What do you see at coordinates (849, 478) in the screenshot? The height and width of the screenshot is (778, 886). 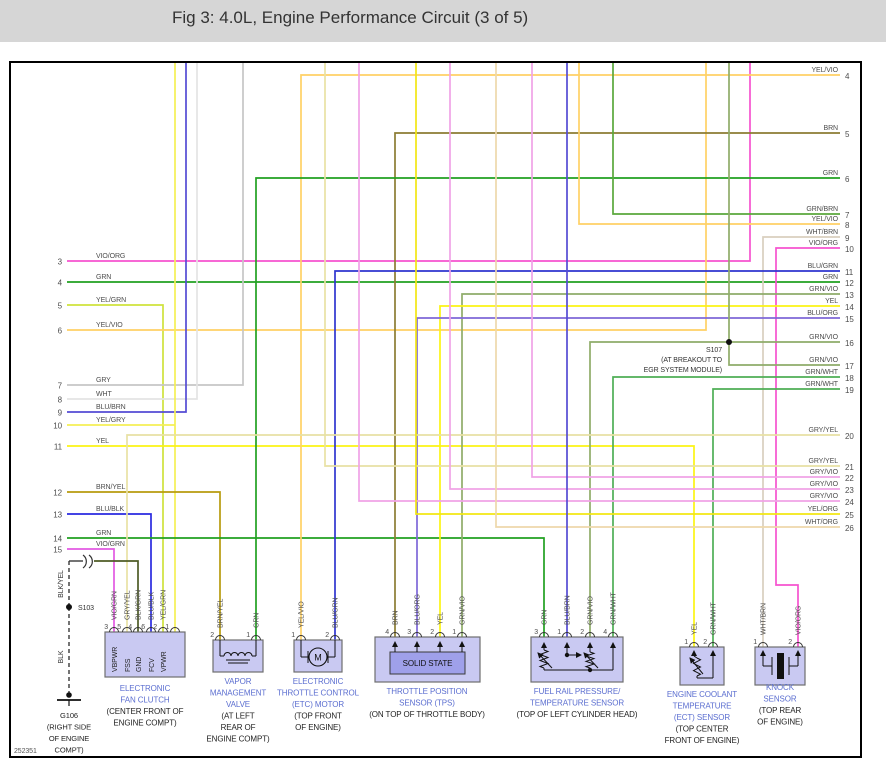 I see `right-pin-number-22: 22` at bounding box center [849, 478].